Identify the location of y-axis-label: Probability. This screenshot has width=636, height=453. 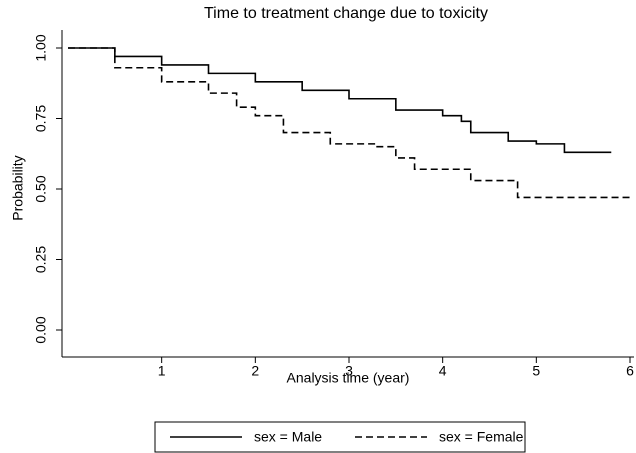
(18, 187).